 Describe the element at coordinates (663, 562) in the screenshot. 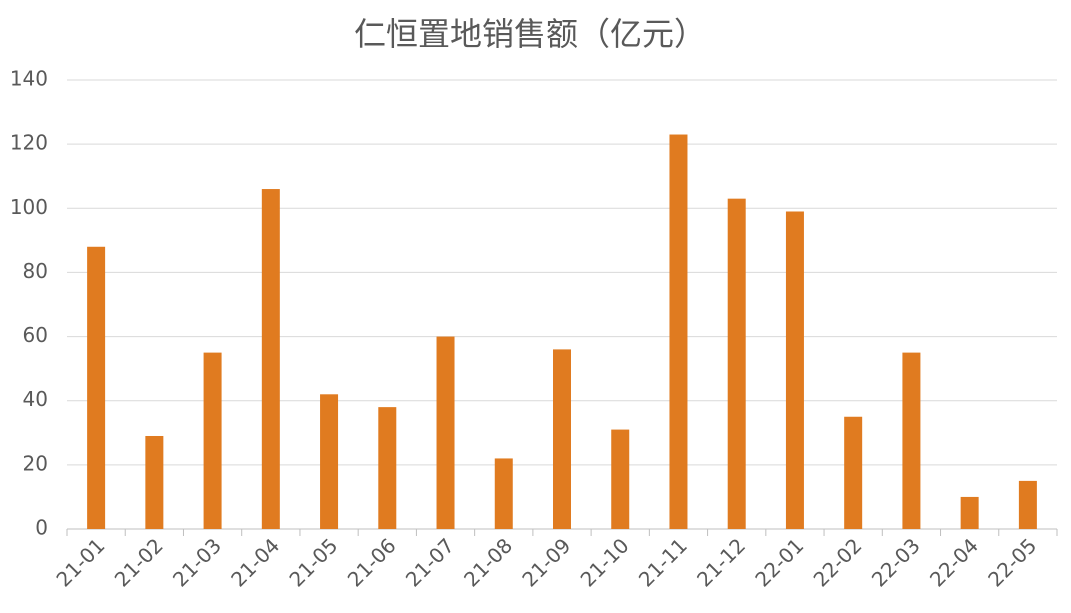

I see `x-tick-label: 21-11` at that location.